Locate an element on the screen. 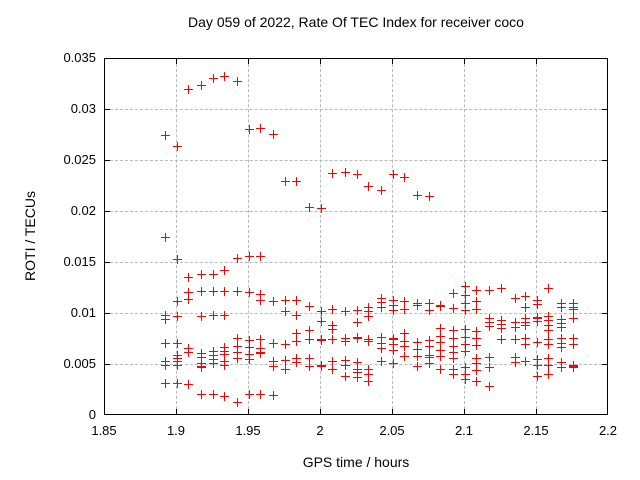 This screenshot has height=480, width=640. x-tick-label: 2 is located at coordinates (320, 430).